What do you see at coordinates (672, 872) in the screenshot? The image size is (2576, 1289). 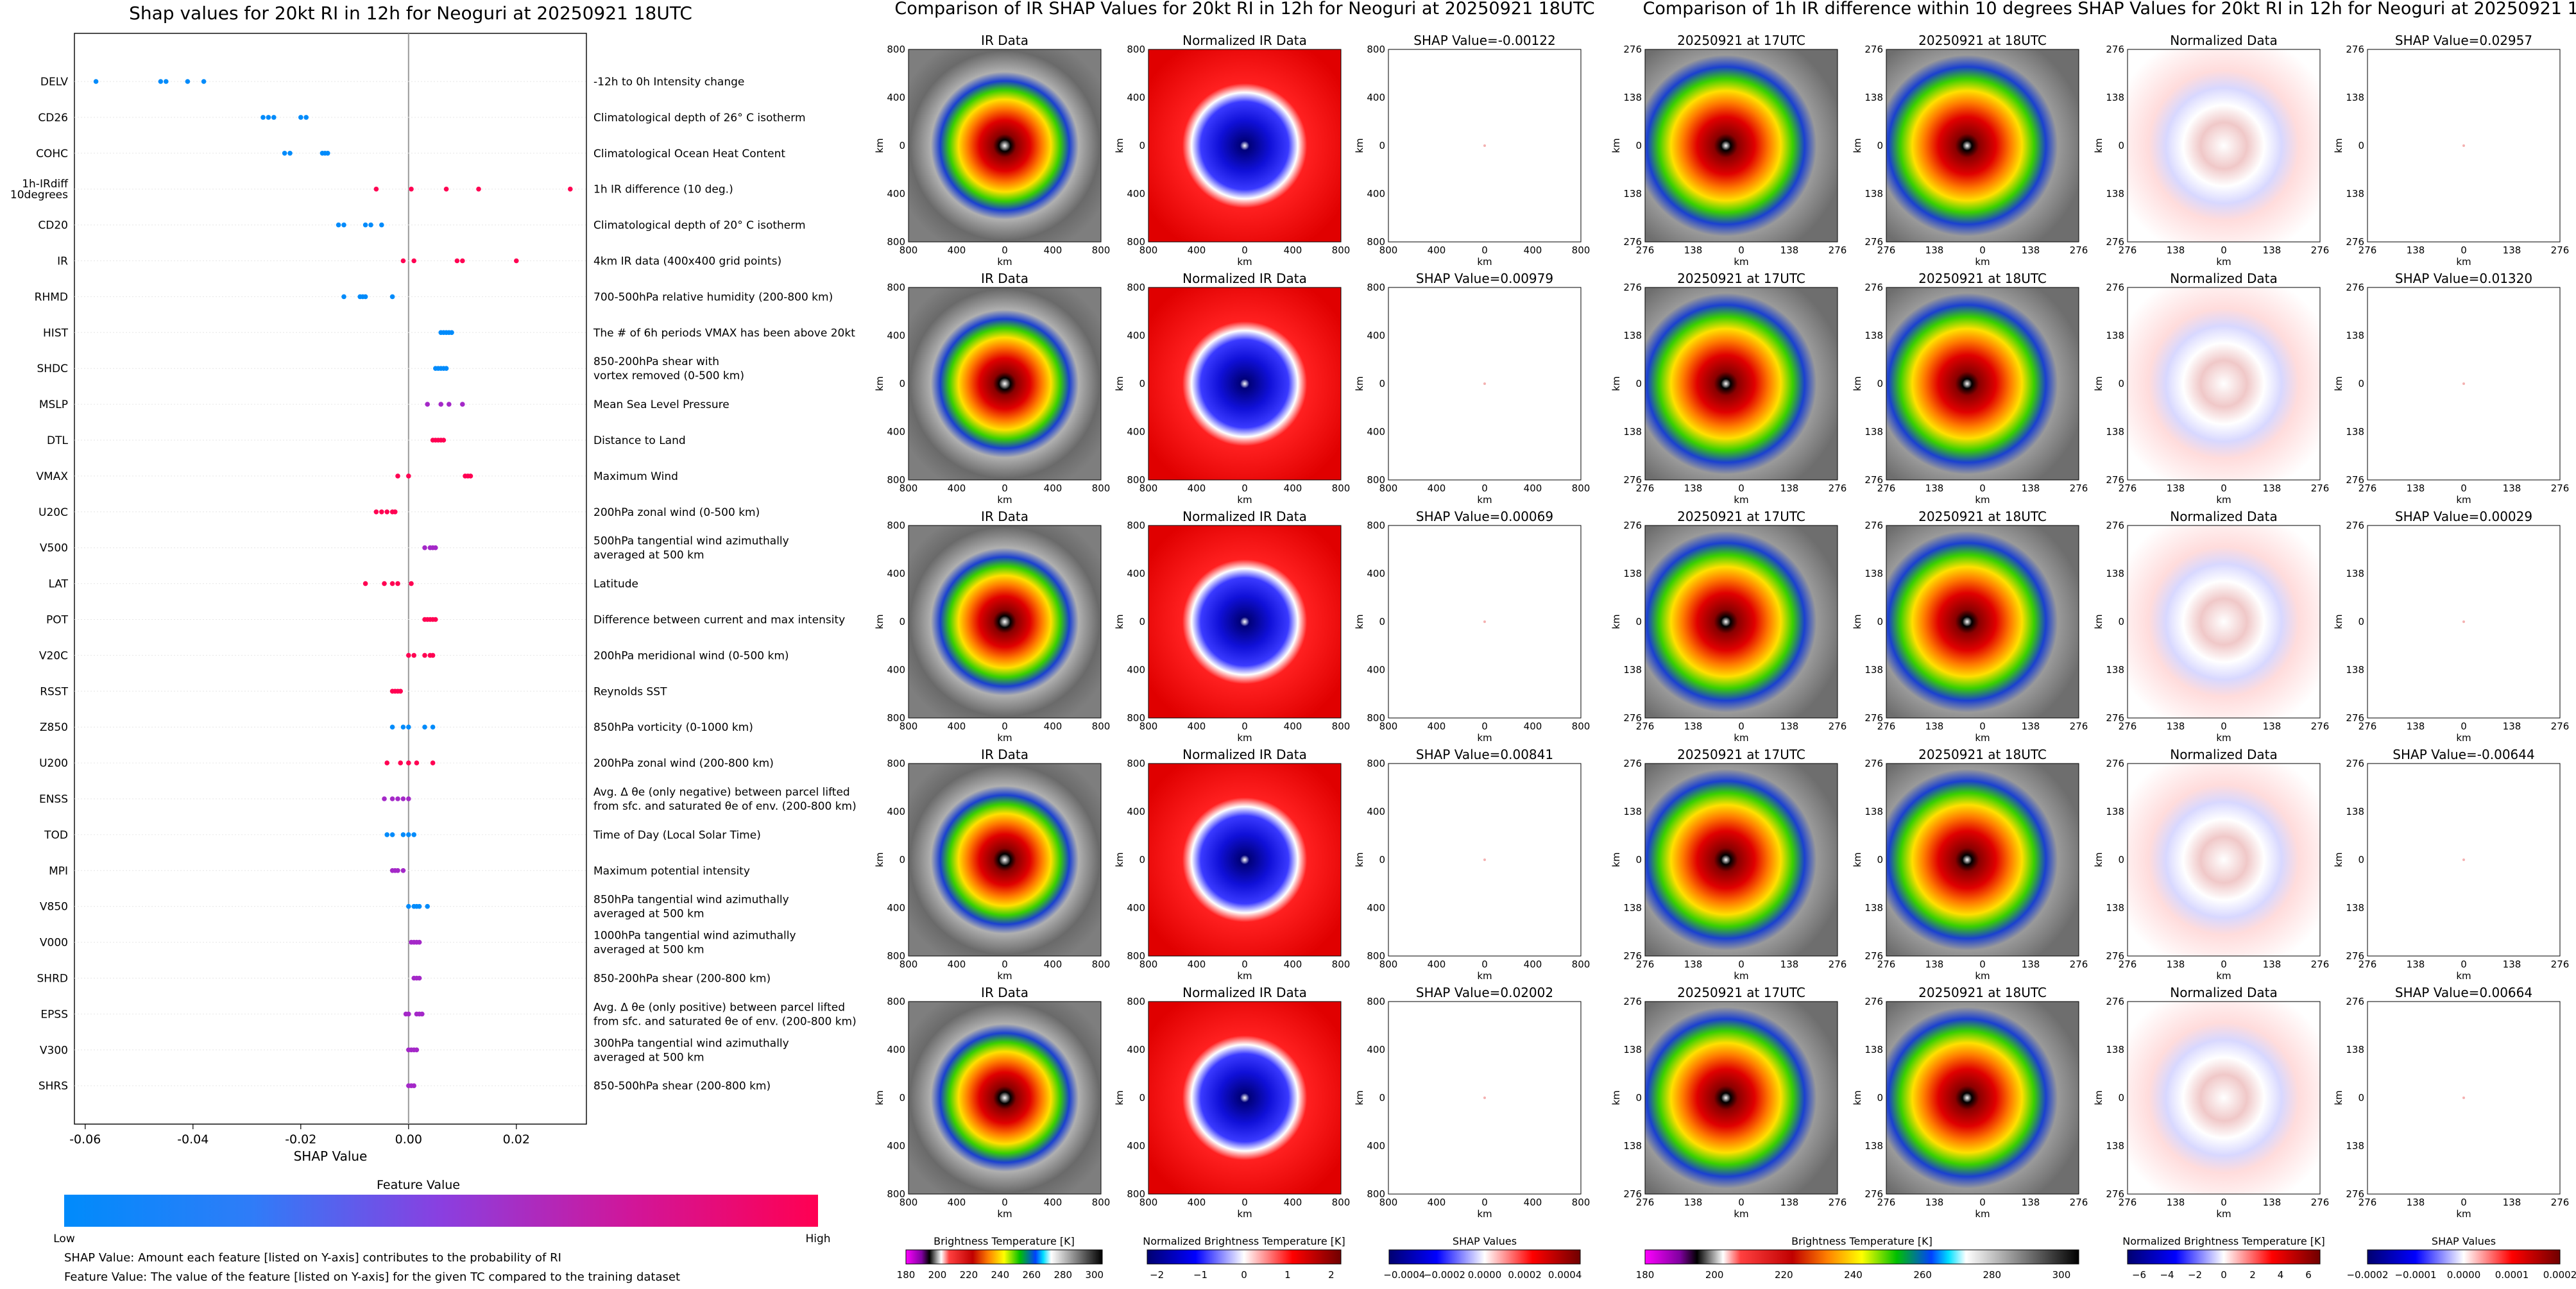 I see `feature-description: Maximum potential intensity` at bounding box center [672, 872].